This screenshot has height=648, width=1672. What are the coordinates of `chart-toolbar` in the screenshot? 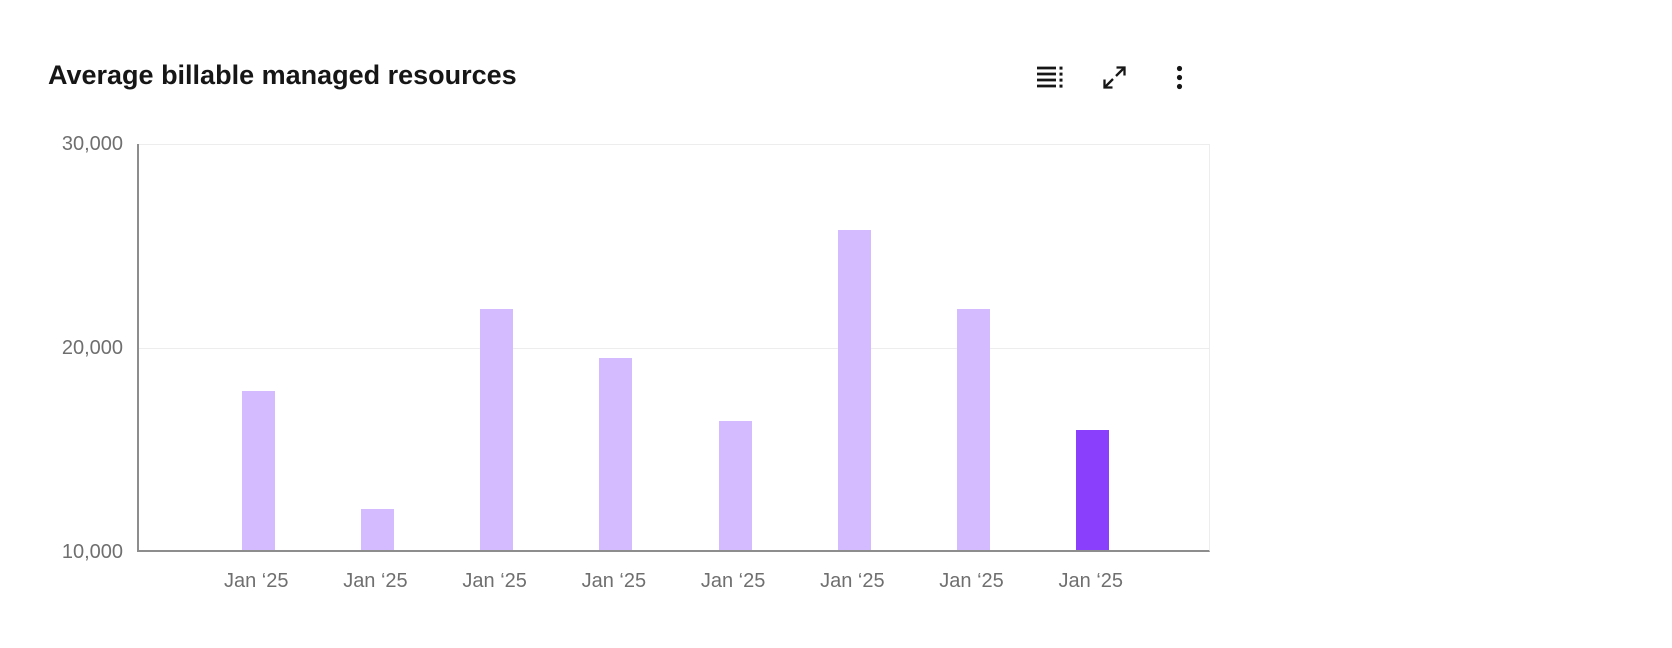 It's located at (1114, 77).